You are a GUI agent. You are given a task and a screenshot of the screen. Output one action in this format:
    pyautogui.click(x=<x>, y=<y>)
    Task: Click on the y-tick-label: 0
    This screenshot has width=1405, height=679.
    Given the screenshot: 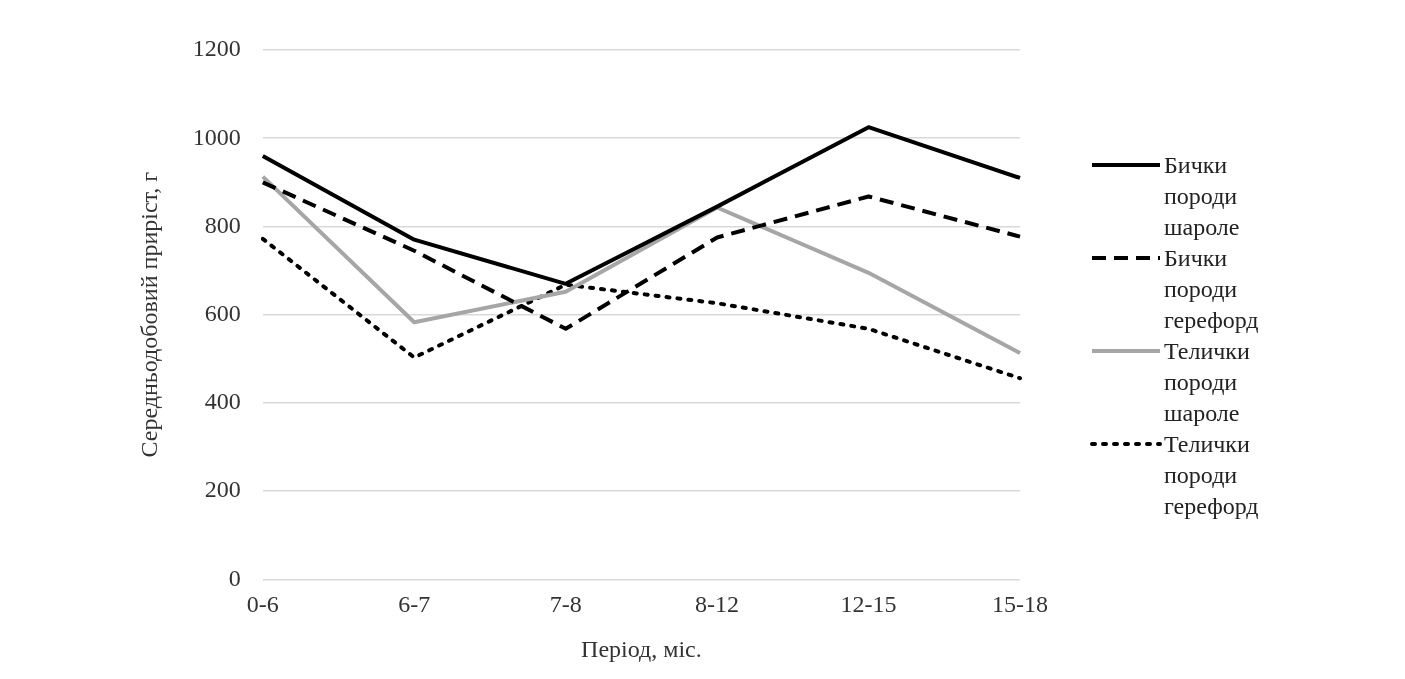 What is the action you would take?
    pyautogui.click(x=234, y=577)
    